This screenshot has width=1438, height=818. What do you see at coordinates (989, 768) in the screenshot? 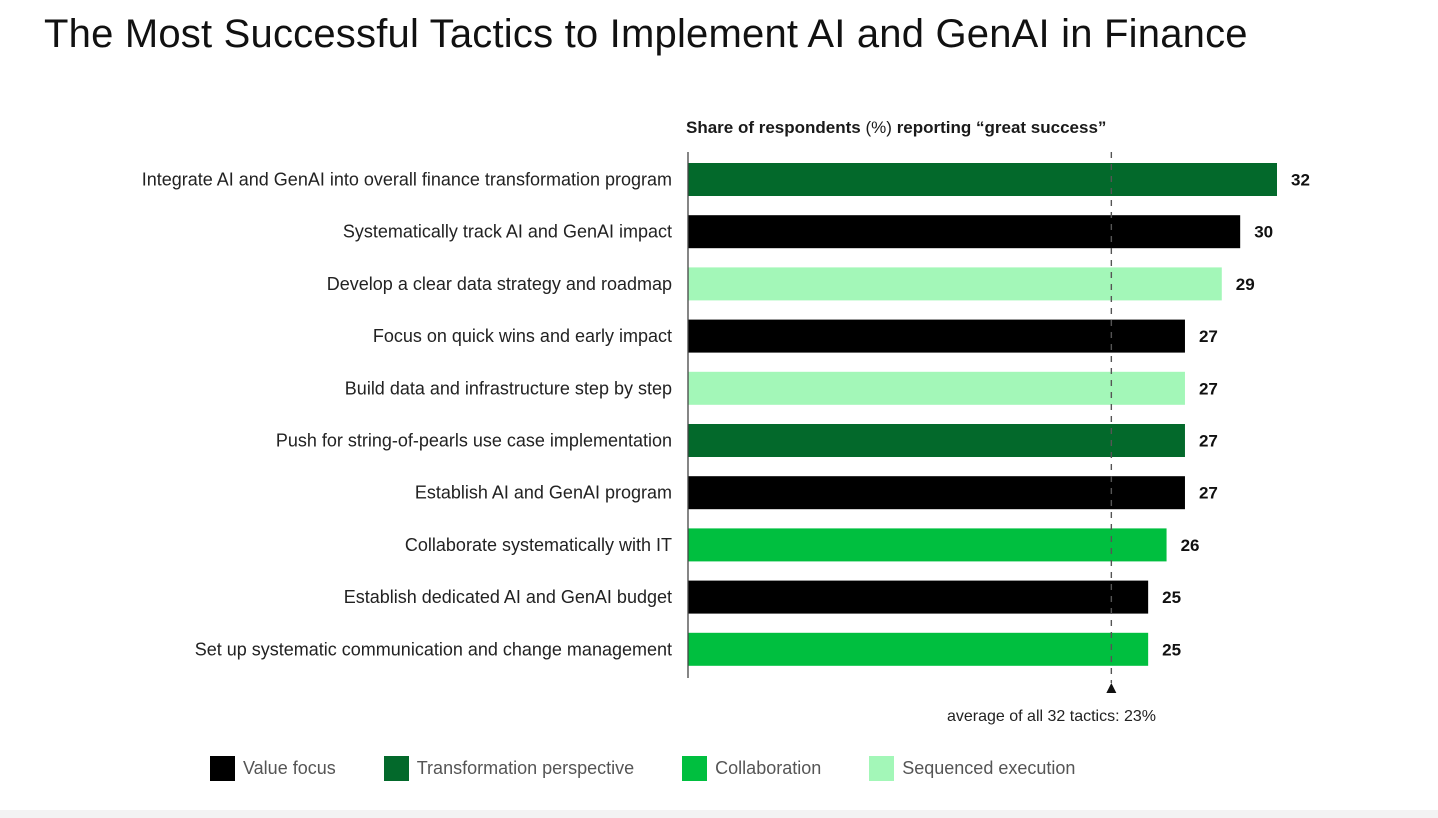
I see `legend-label: Sequenced execution` at bounding box center [989, 768].